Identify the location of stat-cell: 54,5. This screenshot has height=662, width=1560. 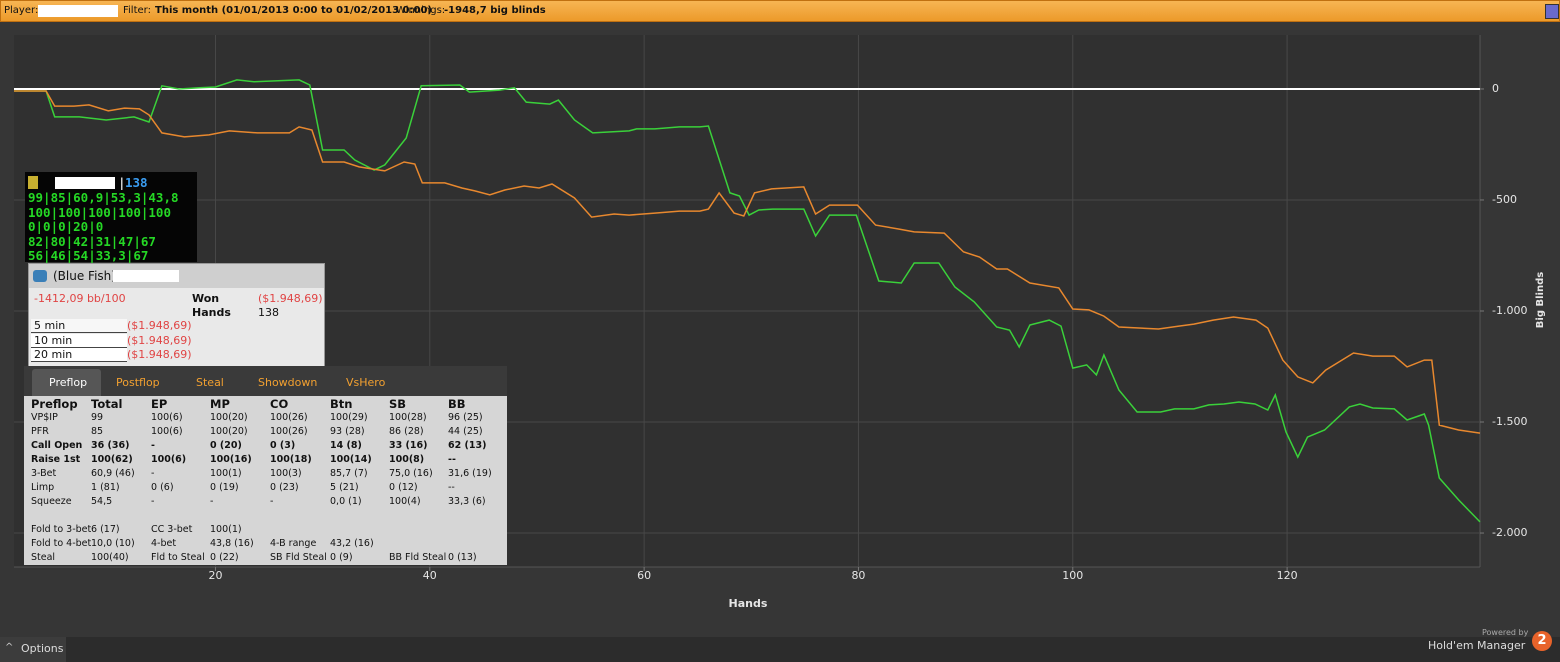
(102, 501).